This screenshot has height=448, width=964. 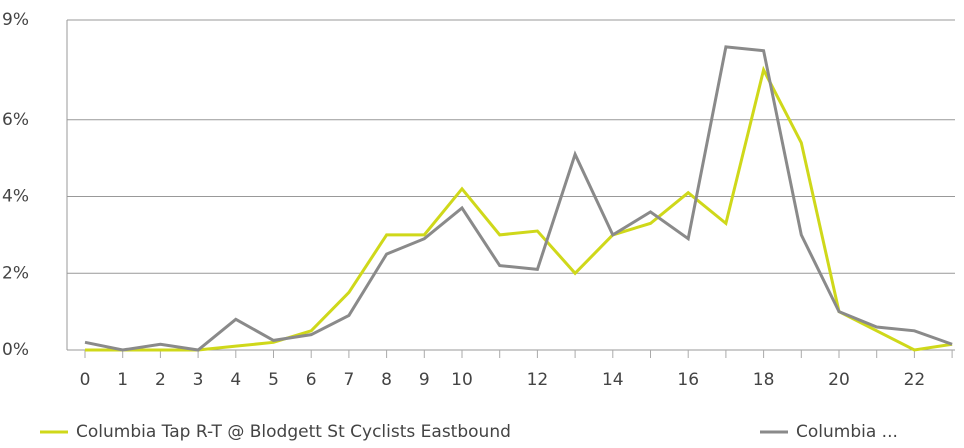 I want to click on x-tick-label: 9, so click(x=424, y=380).